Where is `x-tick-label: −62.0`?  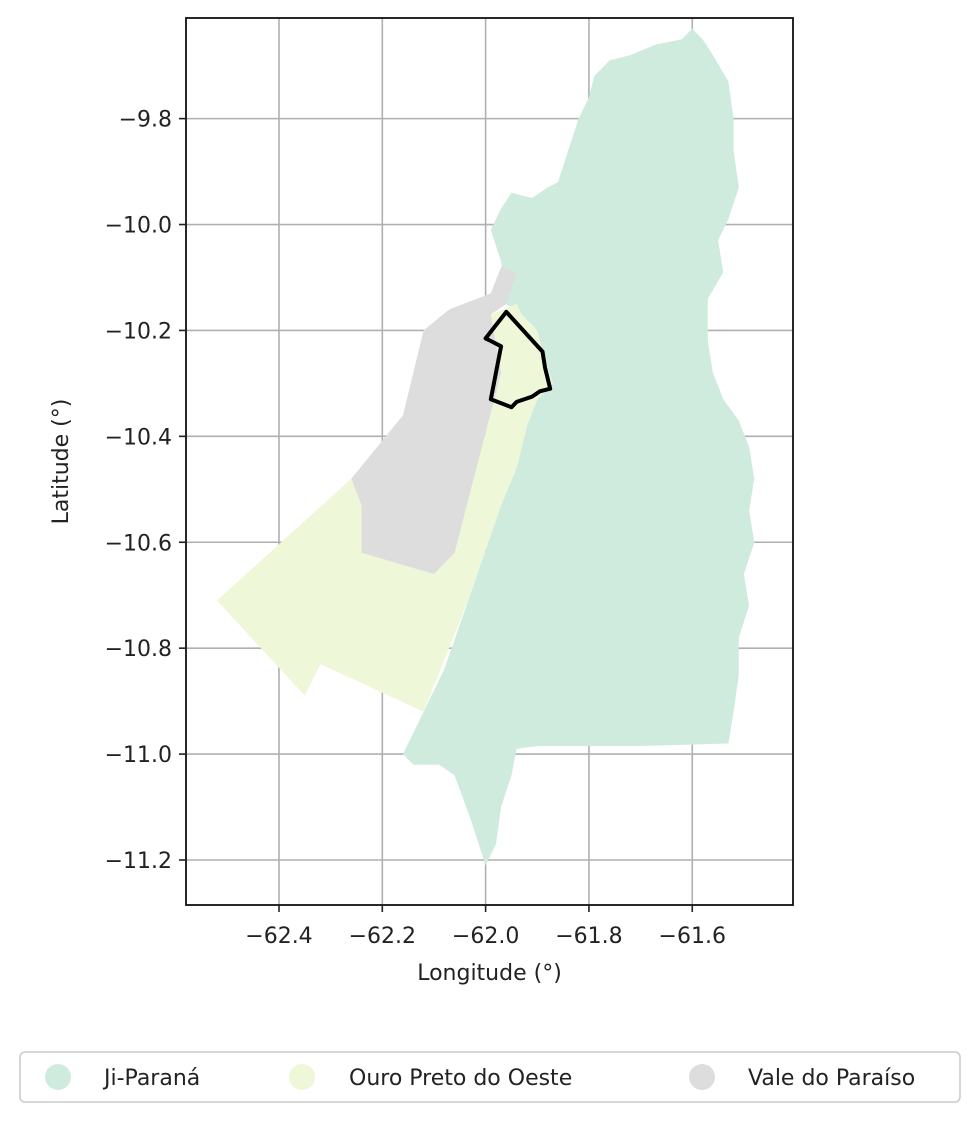 x-tick-label: −62.0 is located at coordinates (485, 936).